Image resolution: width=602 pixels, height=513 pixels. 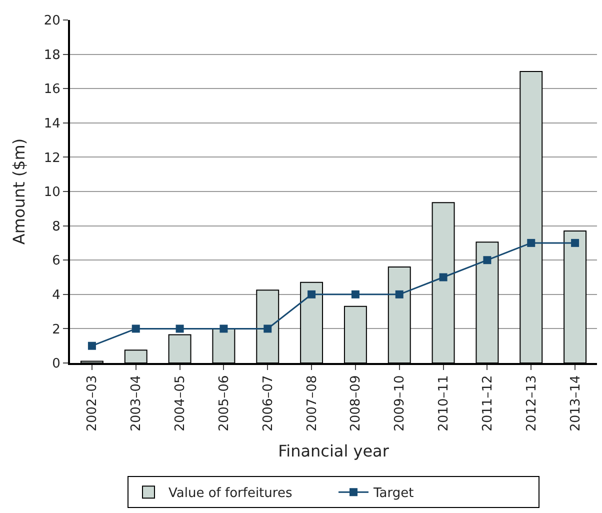 What do you see at coordinates (356, 403) in the screenshot?
I see `x-tick-label: 2008–09` at bounding box center [356, 403].